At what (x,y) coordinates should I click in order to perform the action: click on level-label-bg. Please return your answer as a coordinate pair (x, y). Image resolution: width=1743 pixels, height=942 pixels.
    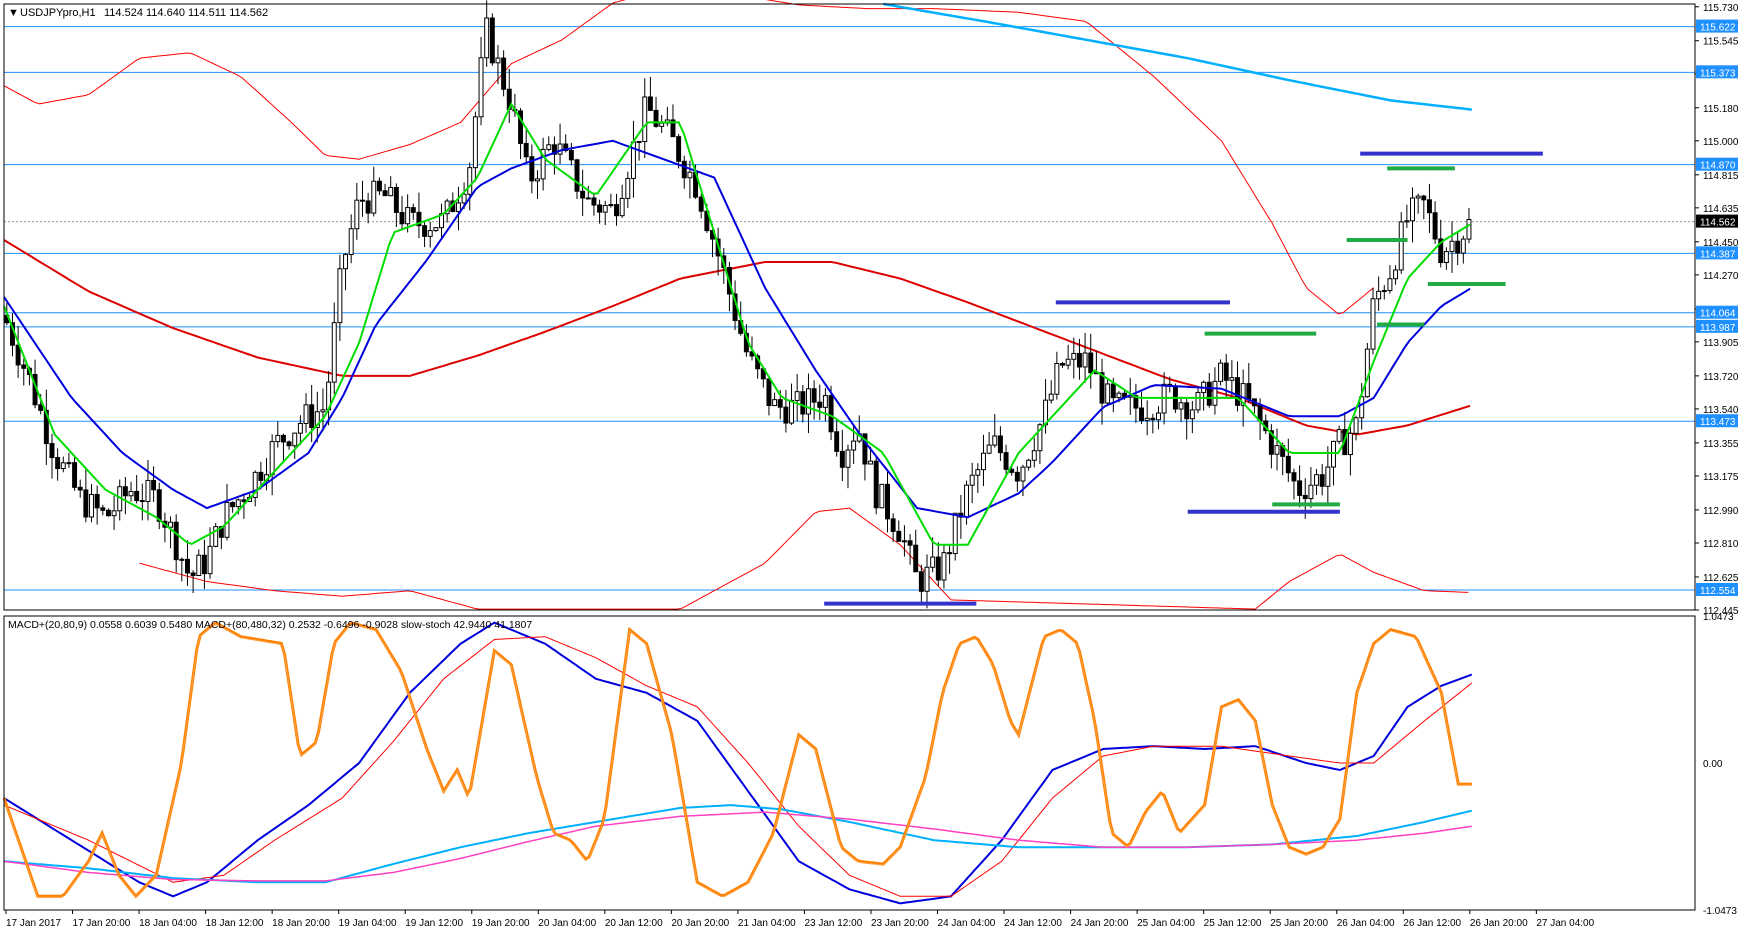
    Looking at the image, I should click on (1717, 72).